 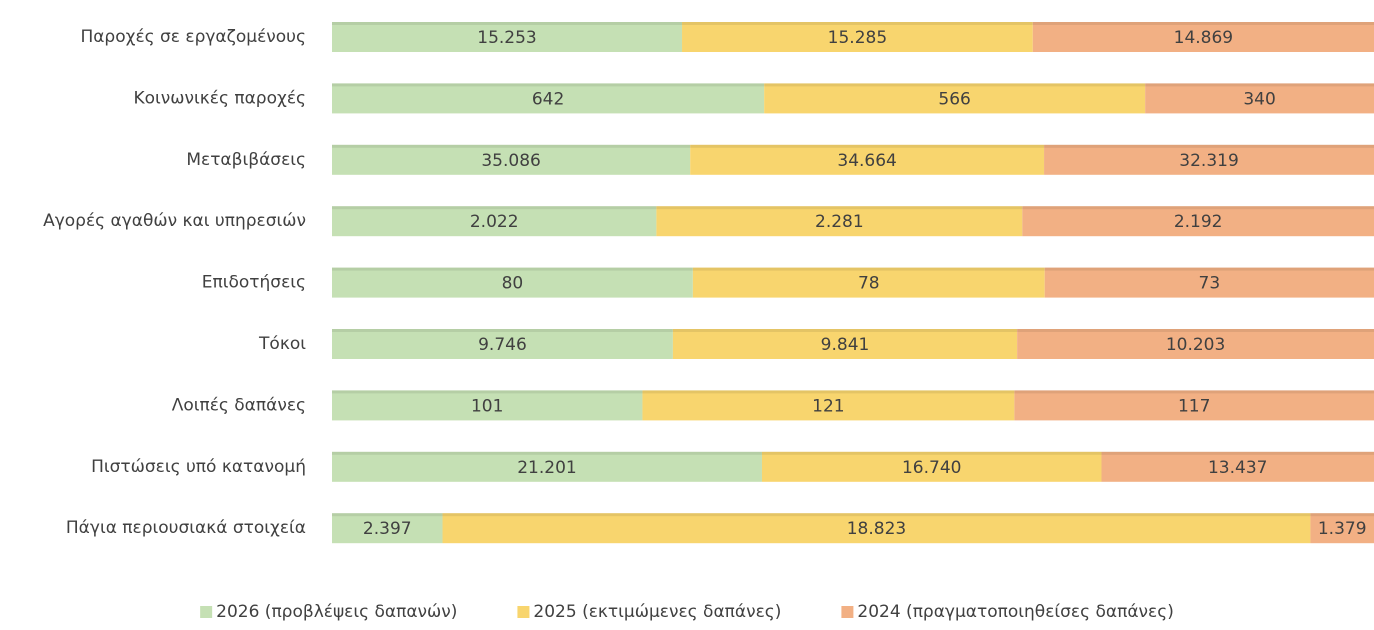 I want to click on data-label: 2.397, so click(x=387, y=529).